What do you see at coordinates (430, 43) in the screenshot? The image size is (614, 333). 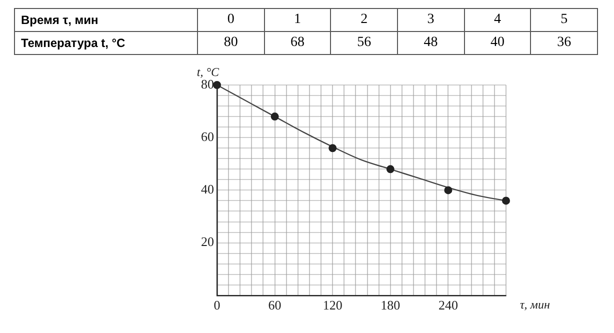 I see `text: 48` at bounding box center [430, 43].